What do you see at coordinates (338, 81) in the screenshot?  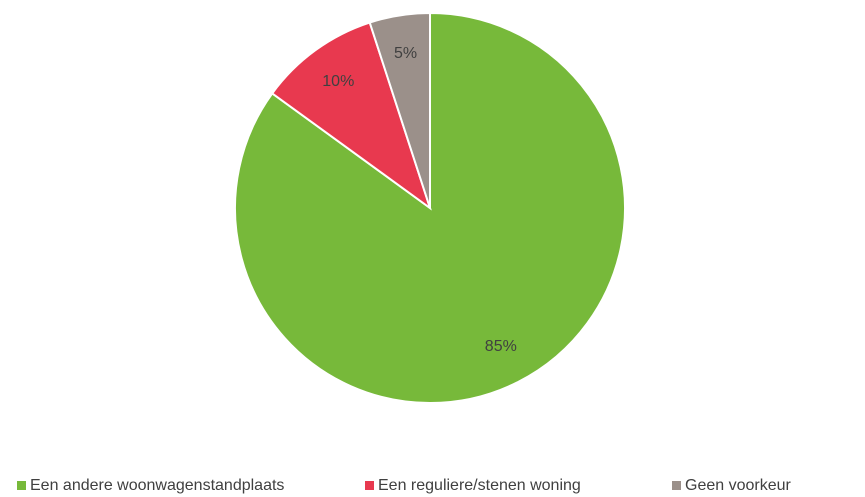 I see `data-label: 10%` at bounding box center [338, 81].